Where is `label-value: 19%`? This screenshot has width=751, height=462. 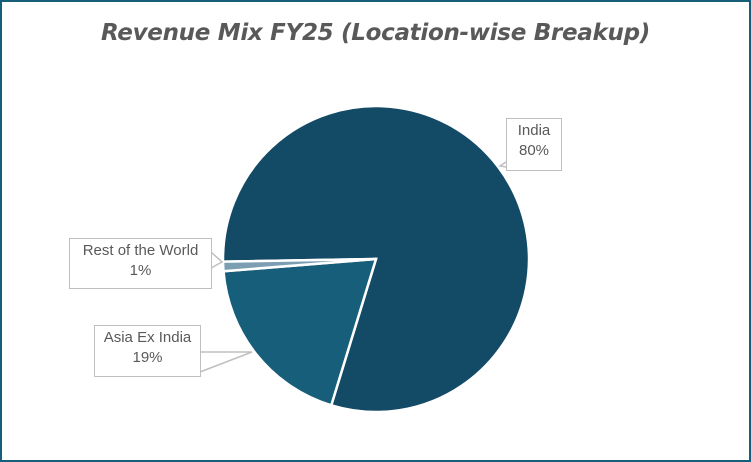 label-value: 19% is located at coordinates (147, 357).